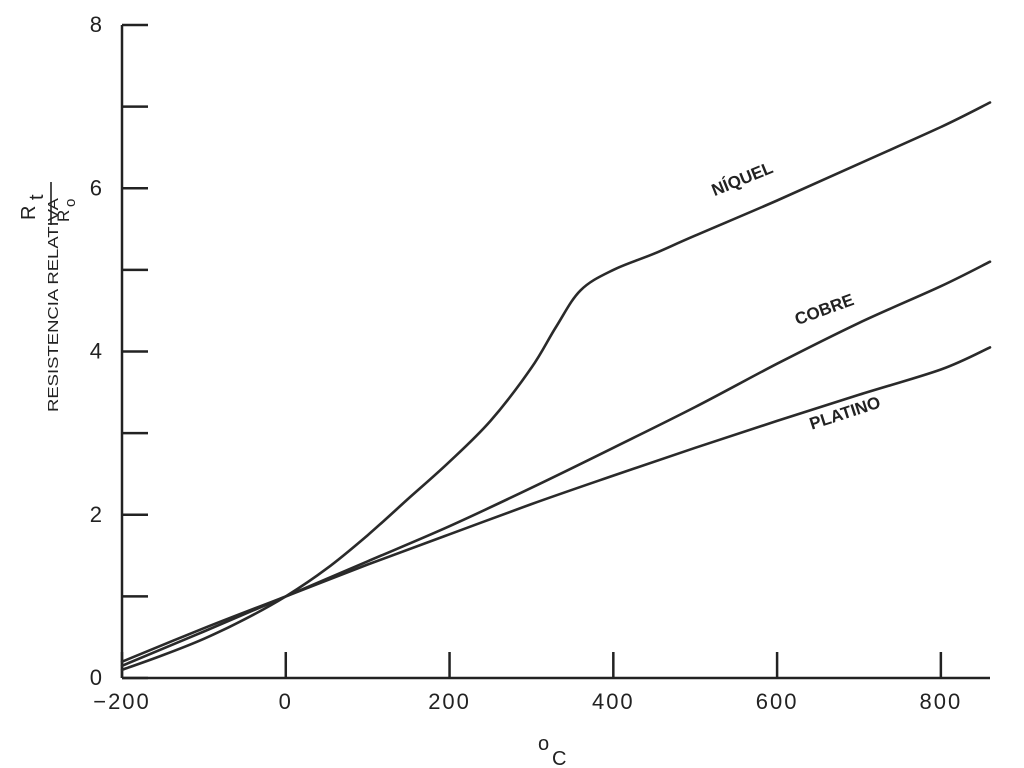 Image resolution: width=1024 pixels, height=768 pixels. What do you see at coordinates (824, 309) in the screenshot?
I see `series-label-cobre: COBRE` at bounding box center [824, 309].